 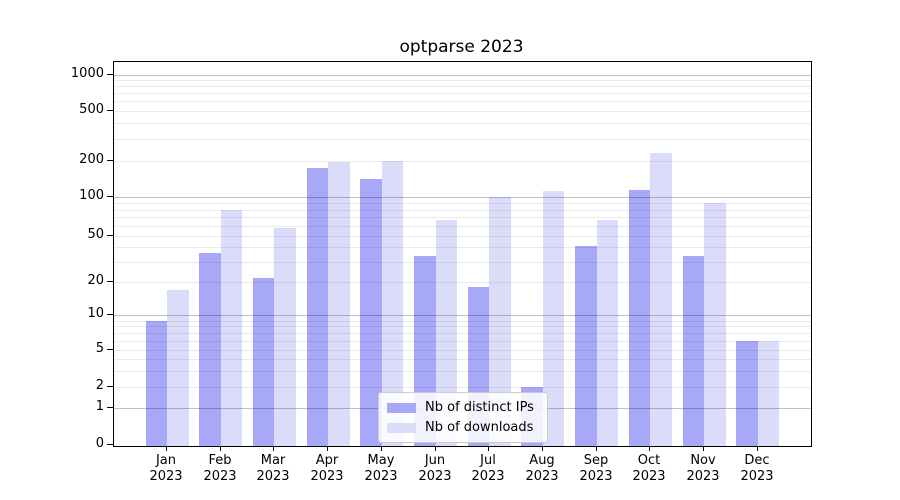 What do you see at coordinates (401, 427) in the screenshot?
I see `legend-swatch-downloads` at bounding box center [401, 427].